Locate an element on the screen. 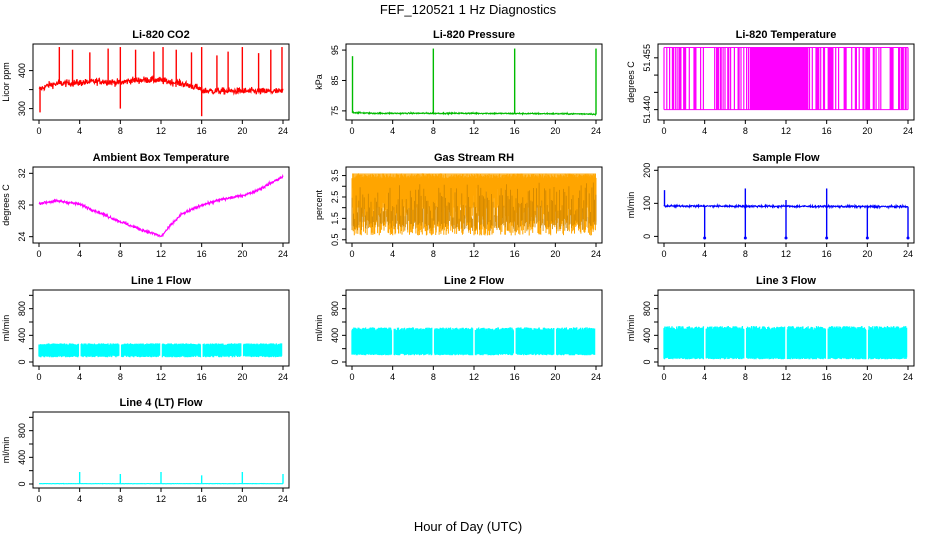 The height and width of the screenshot is (540, 936). panel-pressure: Li-820 Pressure kPa 0 4 8 12 16 20 24 75 85 95 is located at coordinates (458, 82).